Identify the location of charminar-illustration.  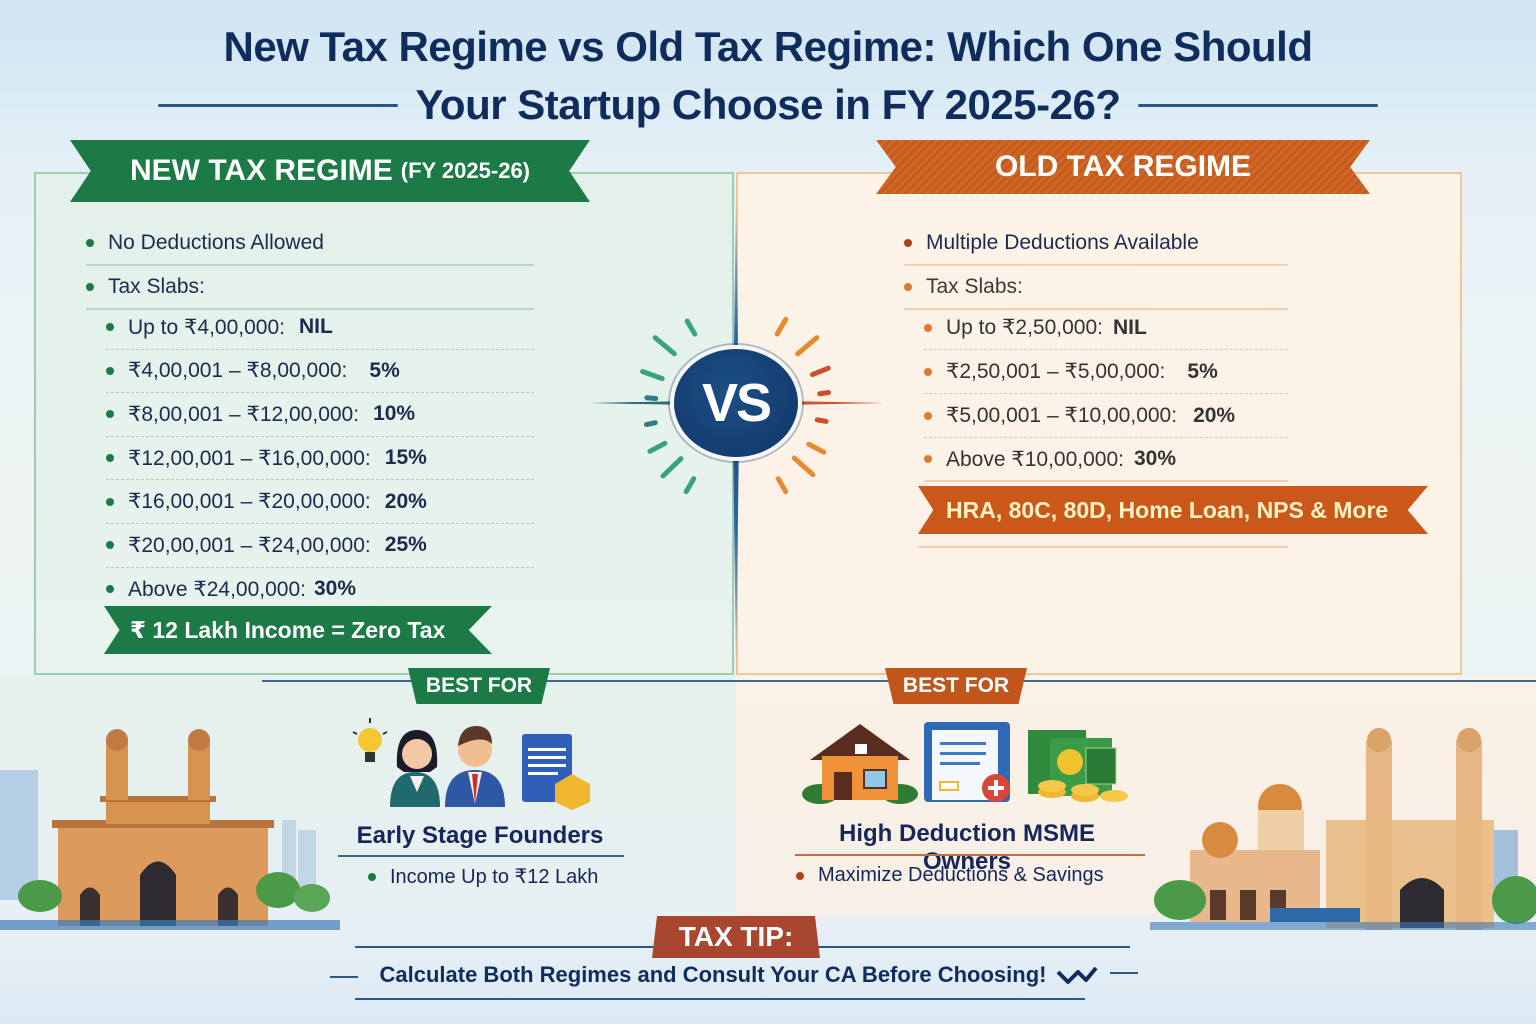
(1343, 829).